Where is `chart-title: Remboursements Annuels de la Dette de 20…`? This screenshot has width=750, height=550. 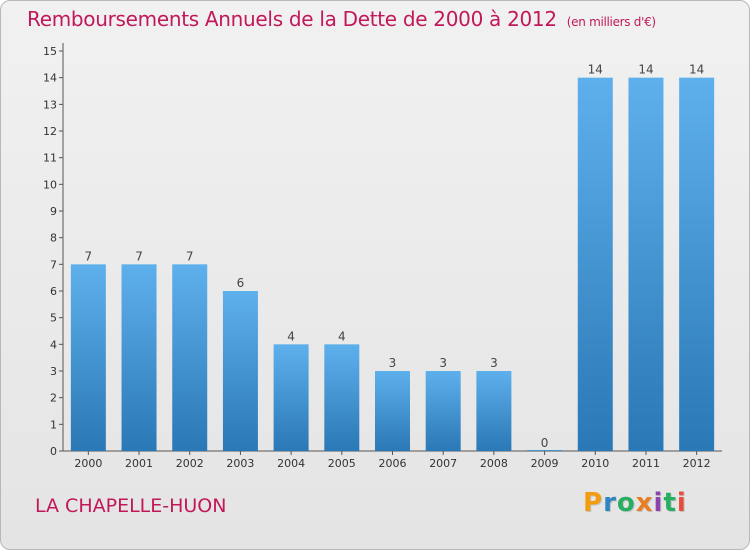
chart-title: Remboursements Annuels de la Dette de 20… is located at coordinates (341, 19).